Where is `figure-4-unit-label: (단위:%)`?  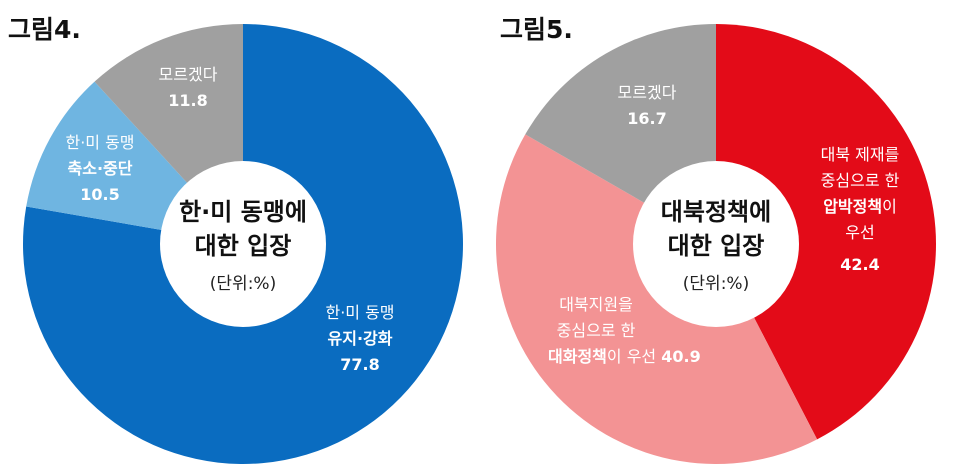
figure-4-unit-label: (단위:%) is located at coordinates (243, 284).